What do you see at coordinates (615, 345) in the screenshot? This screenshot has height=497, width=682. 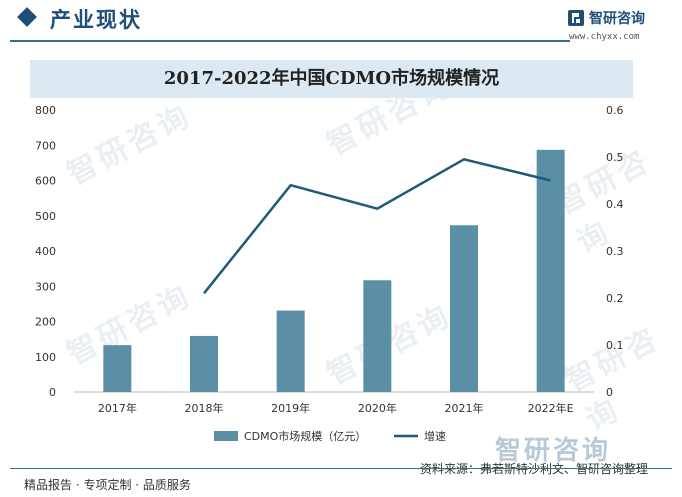 I see `y-right-tick-label: 0.1` at bounding box center [615, 345].